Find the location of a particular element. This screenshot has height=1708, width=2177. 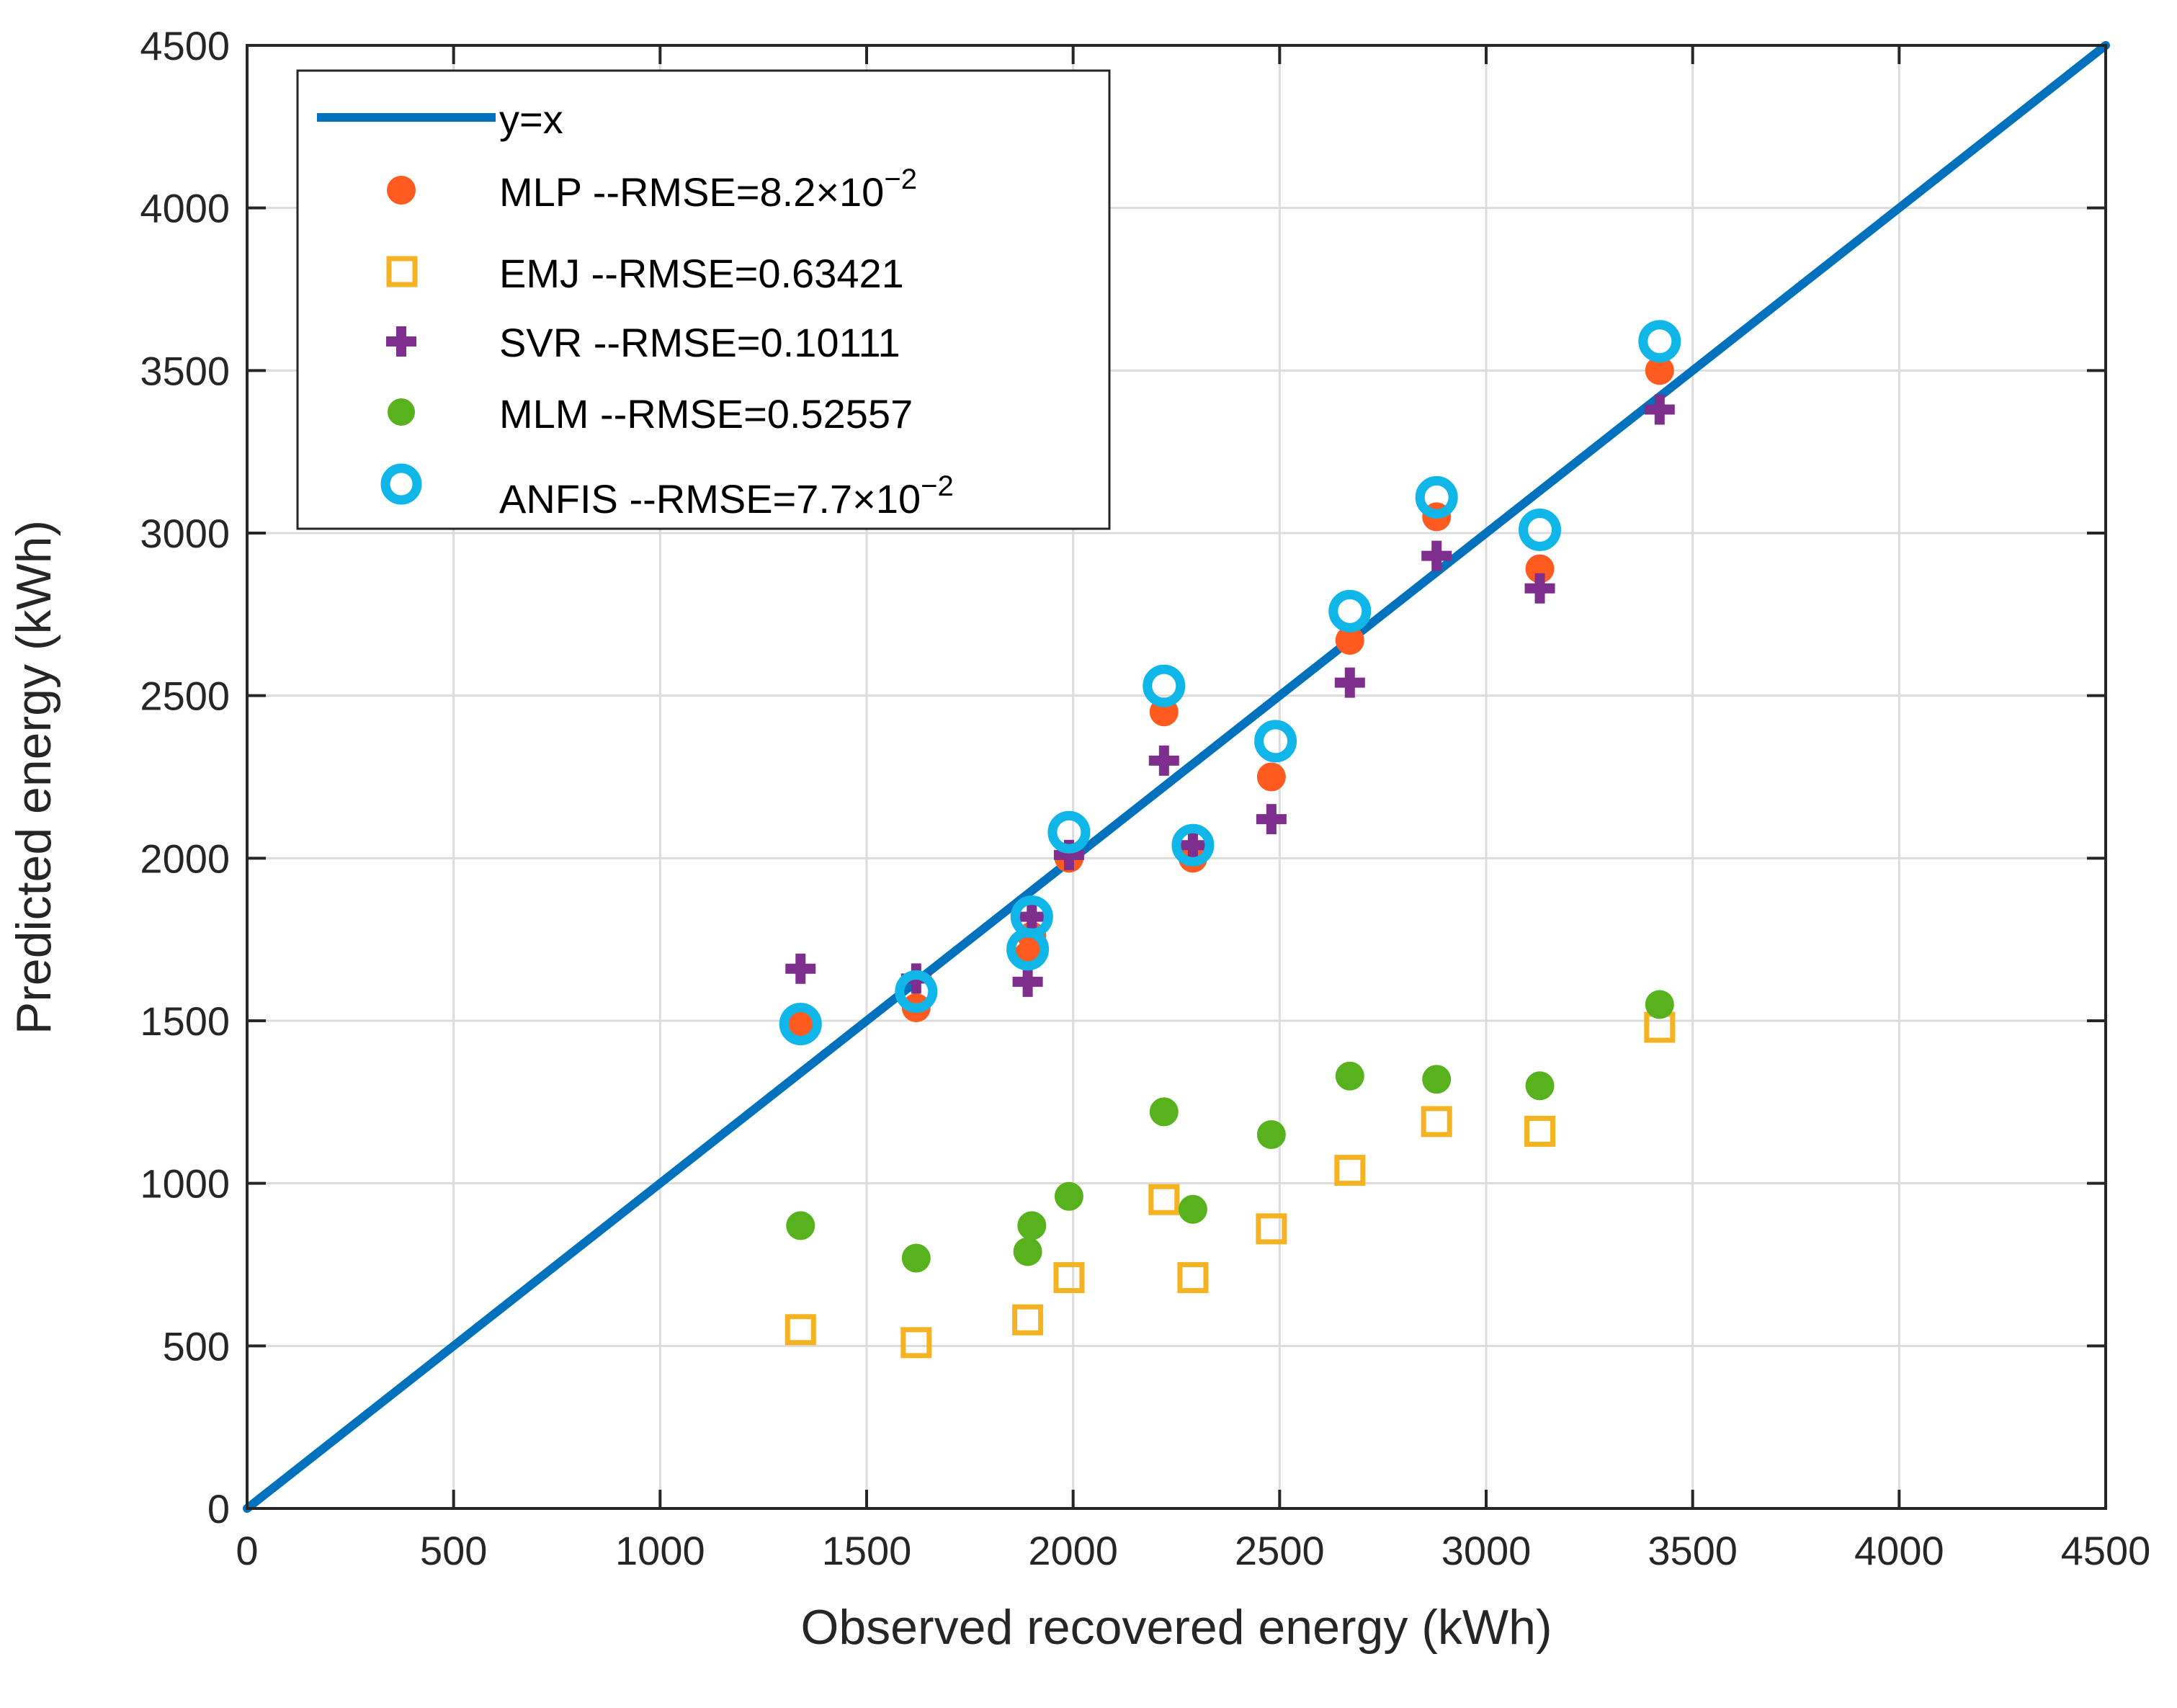

x-tick-label: 1000 is located at coordinates (660, 1550).